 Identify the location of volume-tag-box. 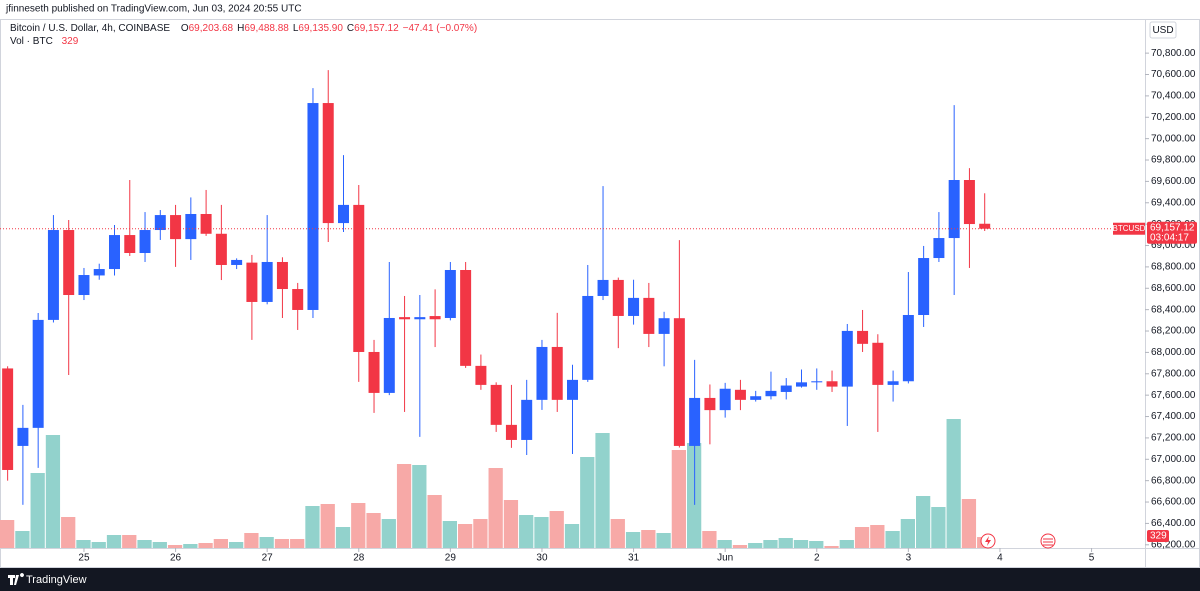
(1158, 536).